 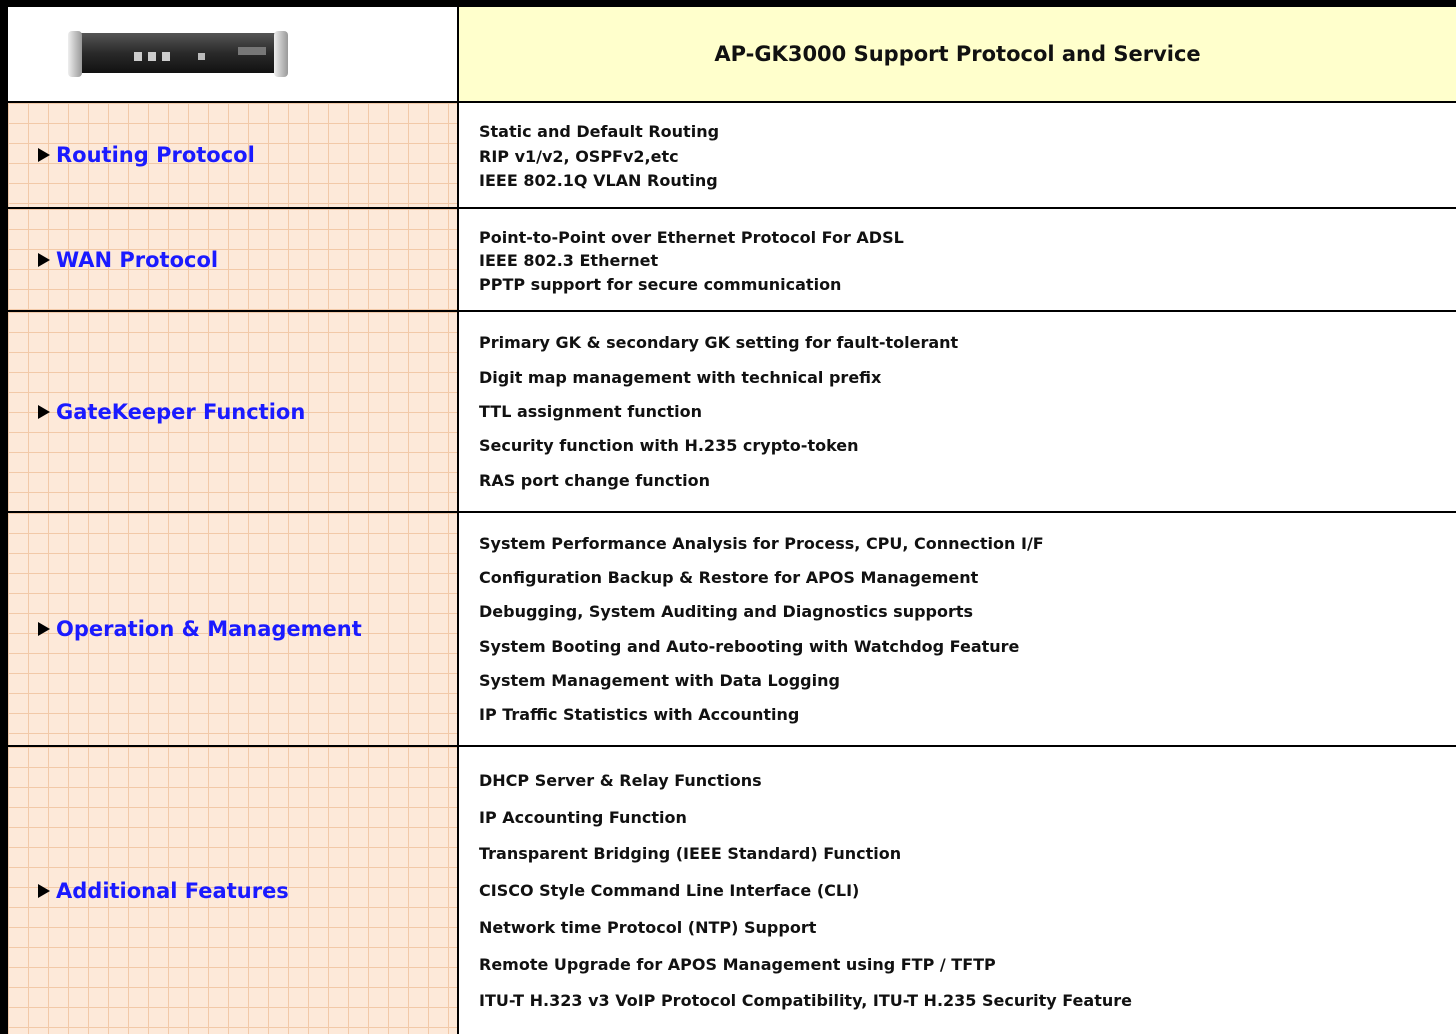 I want to click on section-label-cell: WAN Protocol, so click(x=233, y=259).